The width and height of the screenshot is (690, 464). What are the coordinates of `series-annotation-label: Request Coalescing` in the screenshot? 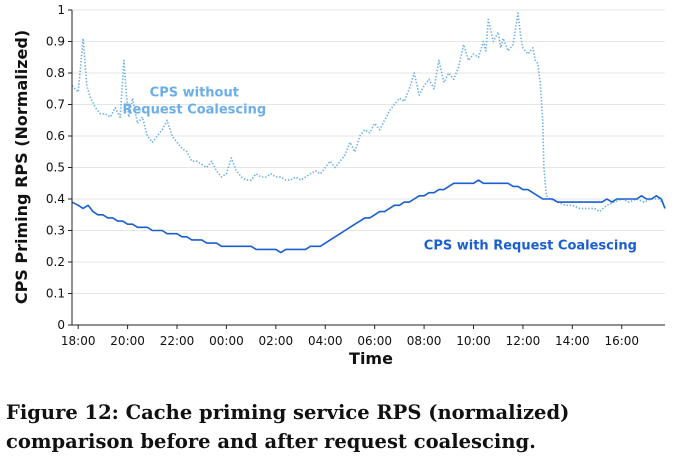 It's located at (194, 110).